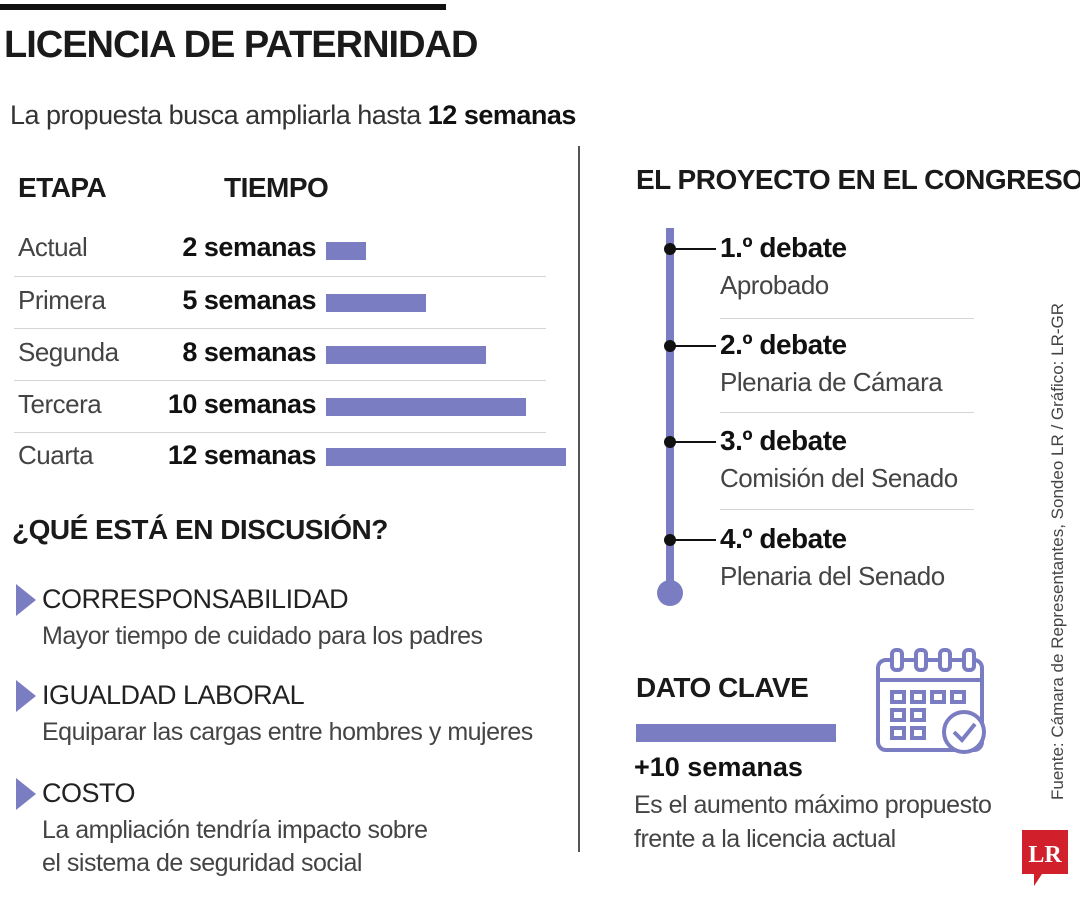 The width and height of the screenshot is (1080, 900). Describe the element at coordinates (346, 251) in the screenshot. I see `bar-actual` at that location.